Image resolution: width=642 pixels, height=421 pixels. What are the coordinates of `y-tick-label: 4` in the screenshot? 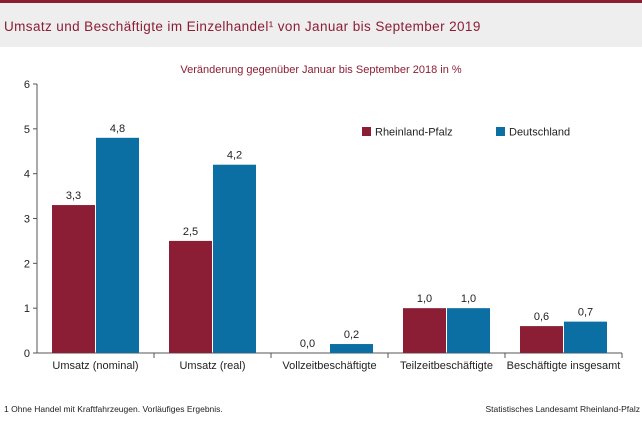 It's located at (27, 175).